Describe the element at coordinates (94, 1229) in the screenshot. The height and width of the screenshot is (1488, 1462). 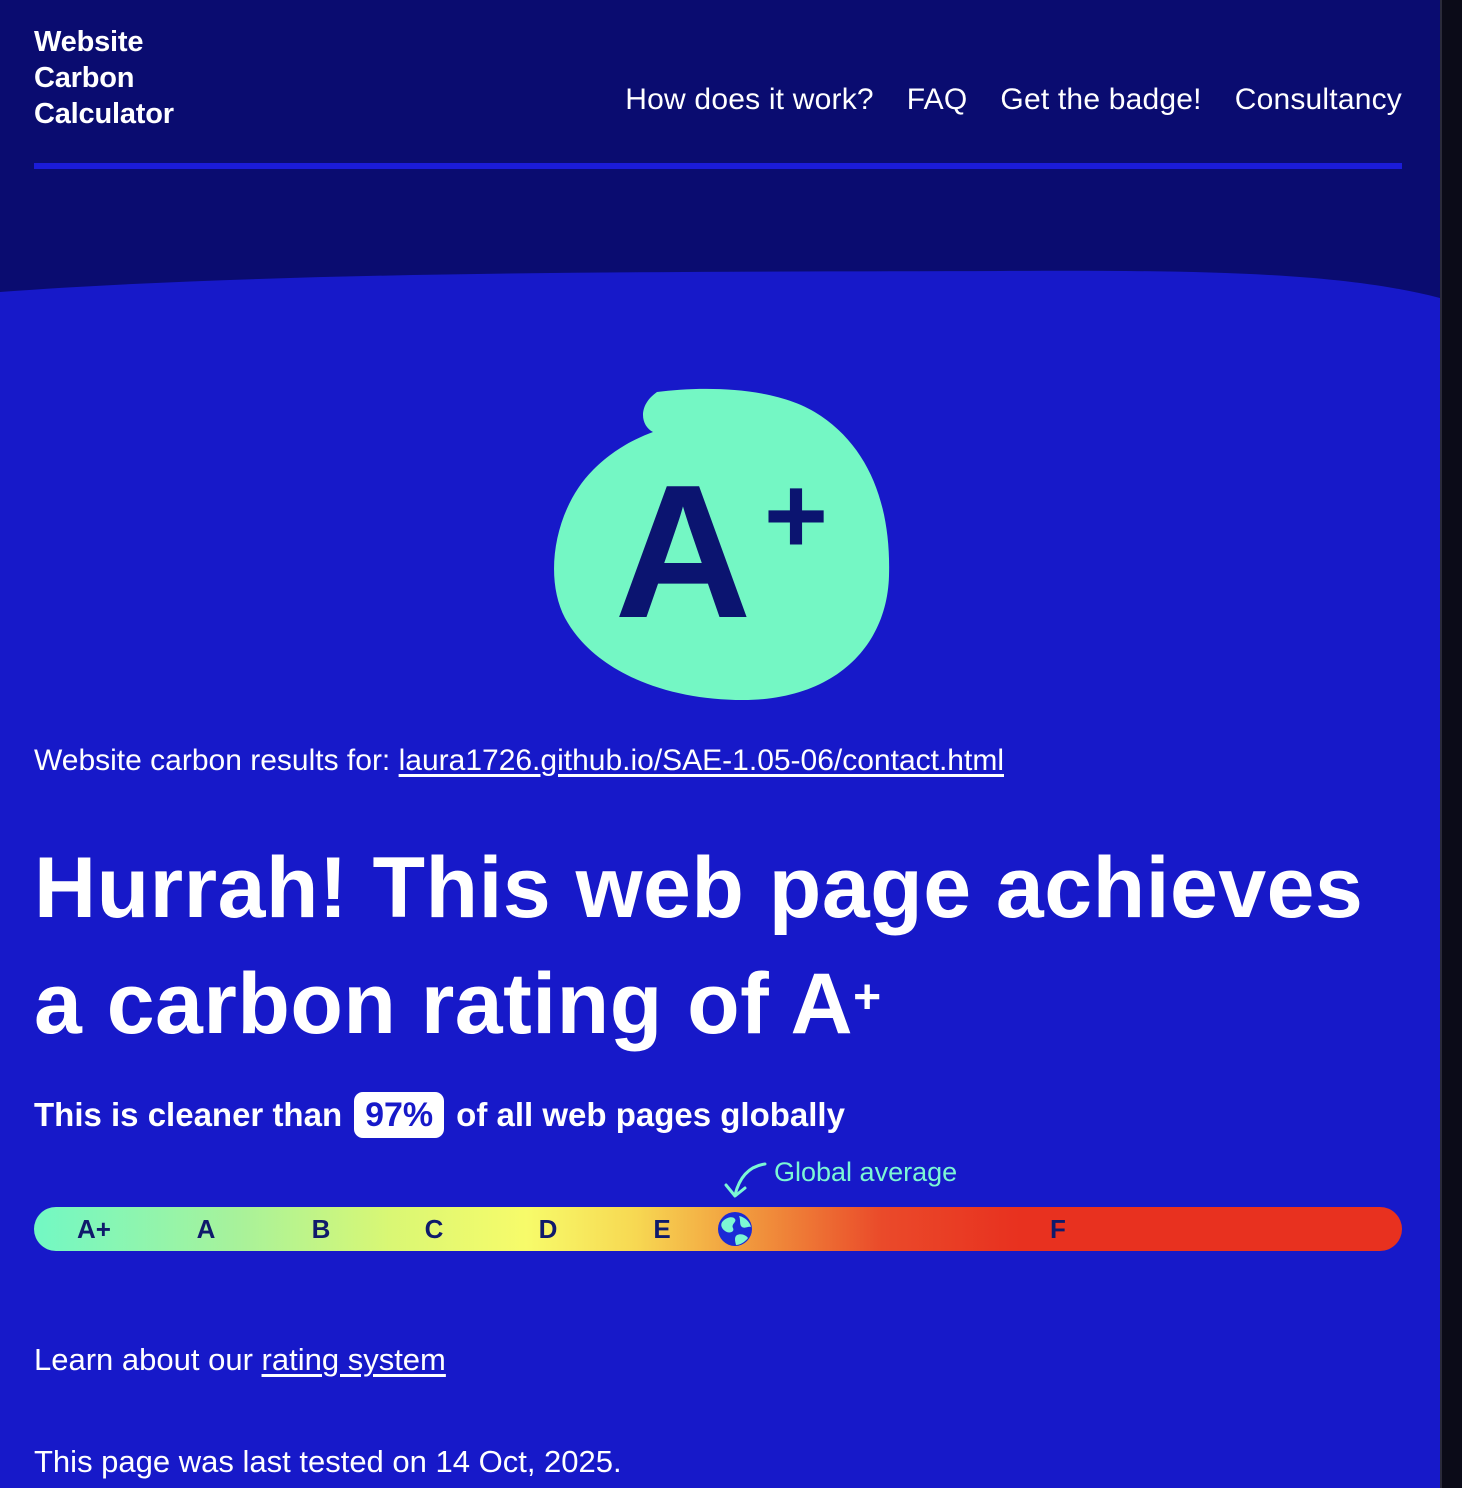
I see `scale-label-a-plus: A+` at that location.